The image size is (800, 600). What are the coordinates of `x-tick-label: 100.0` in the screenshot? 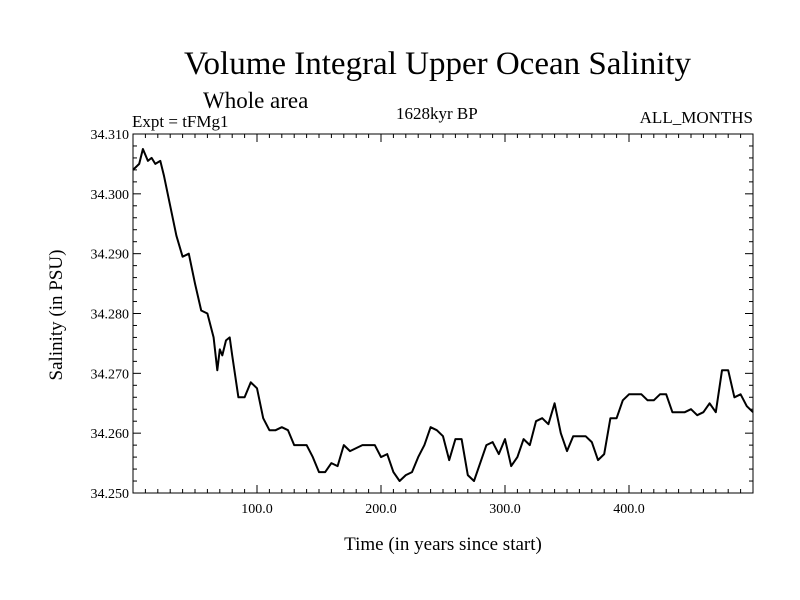 It's located at (257, 509).